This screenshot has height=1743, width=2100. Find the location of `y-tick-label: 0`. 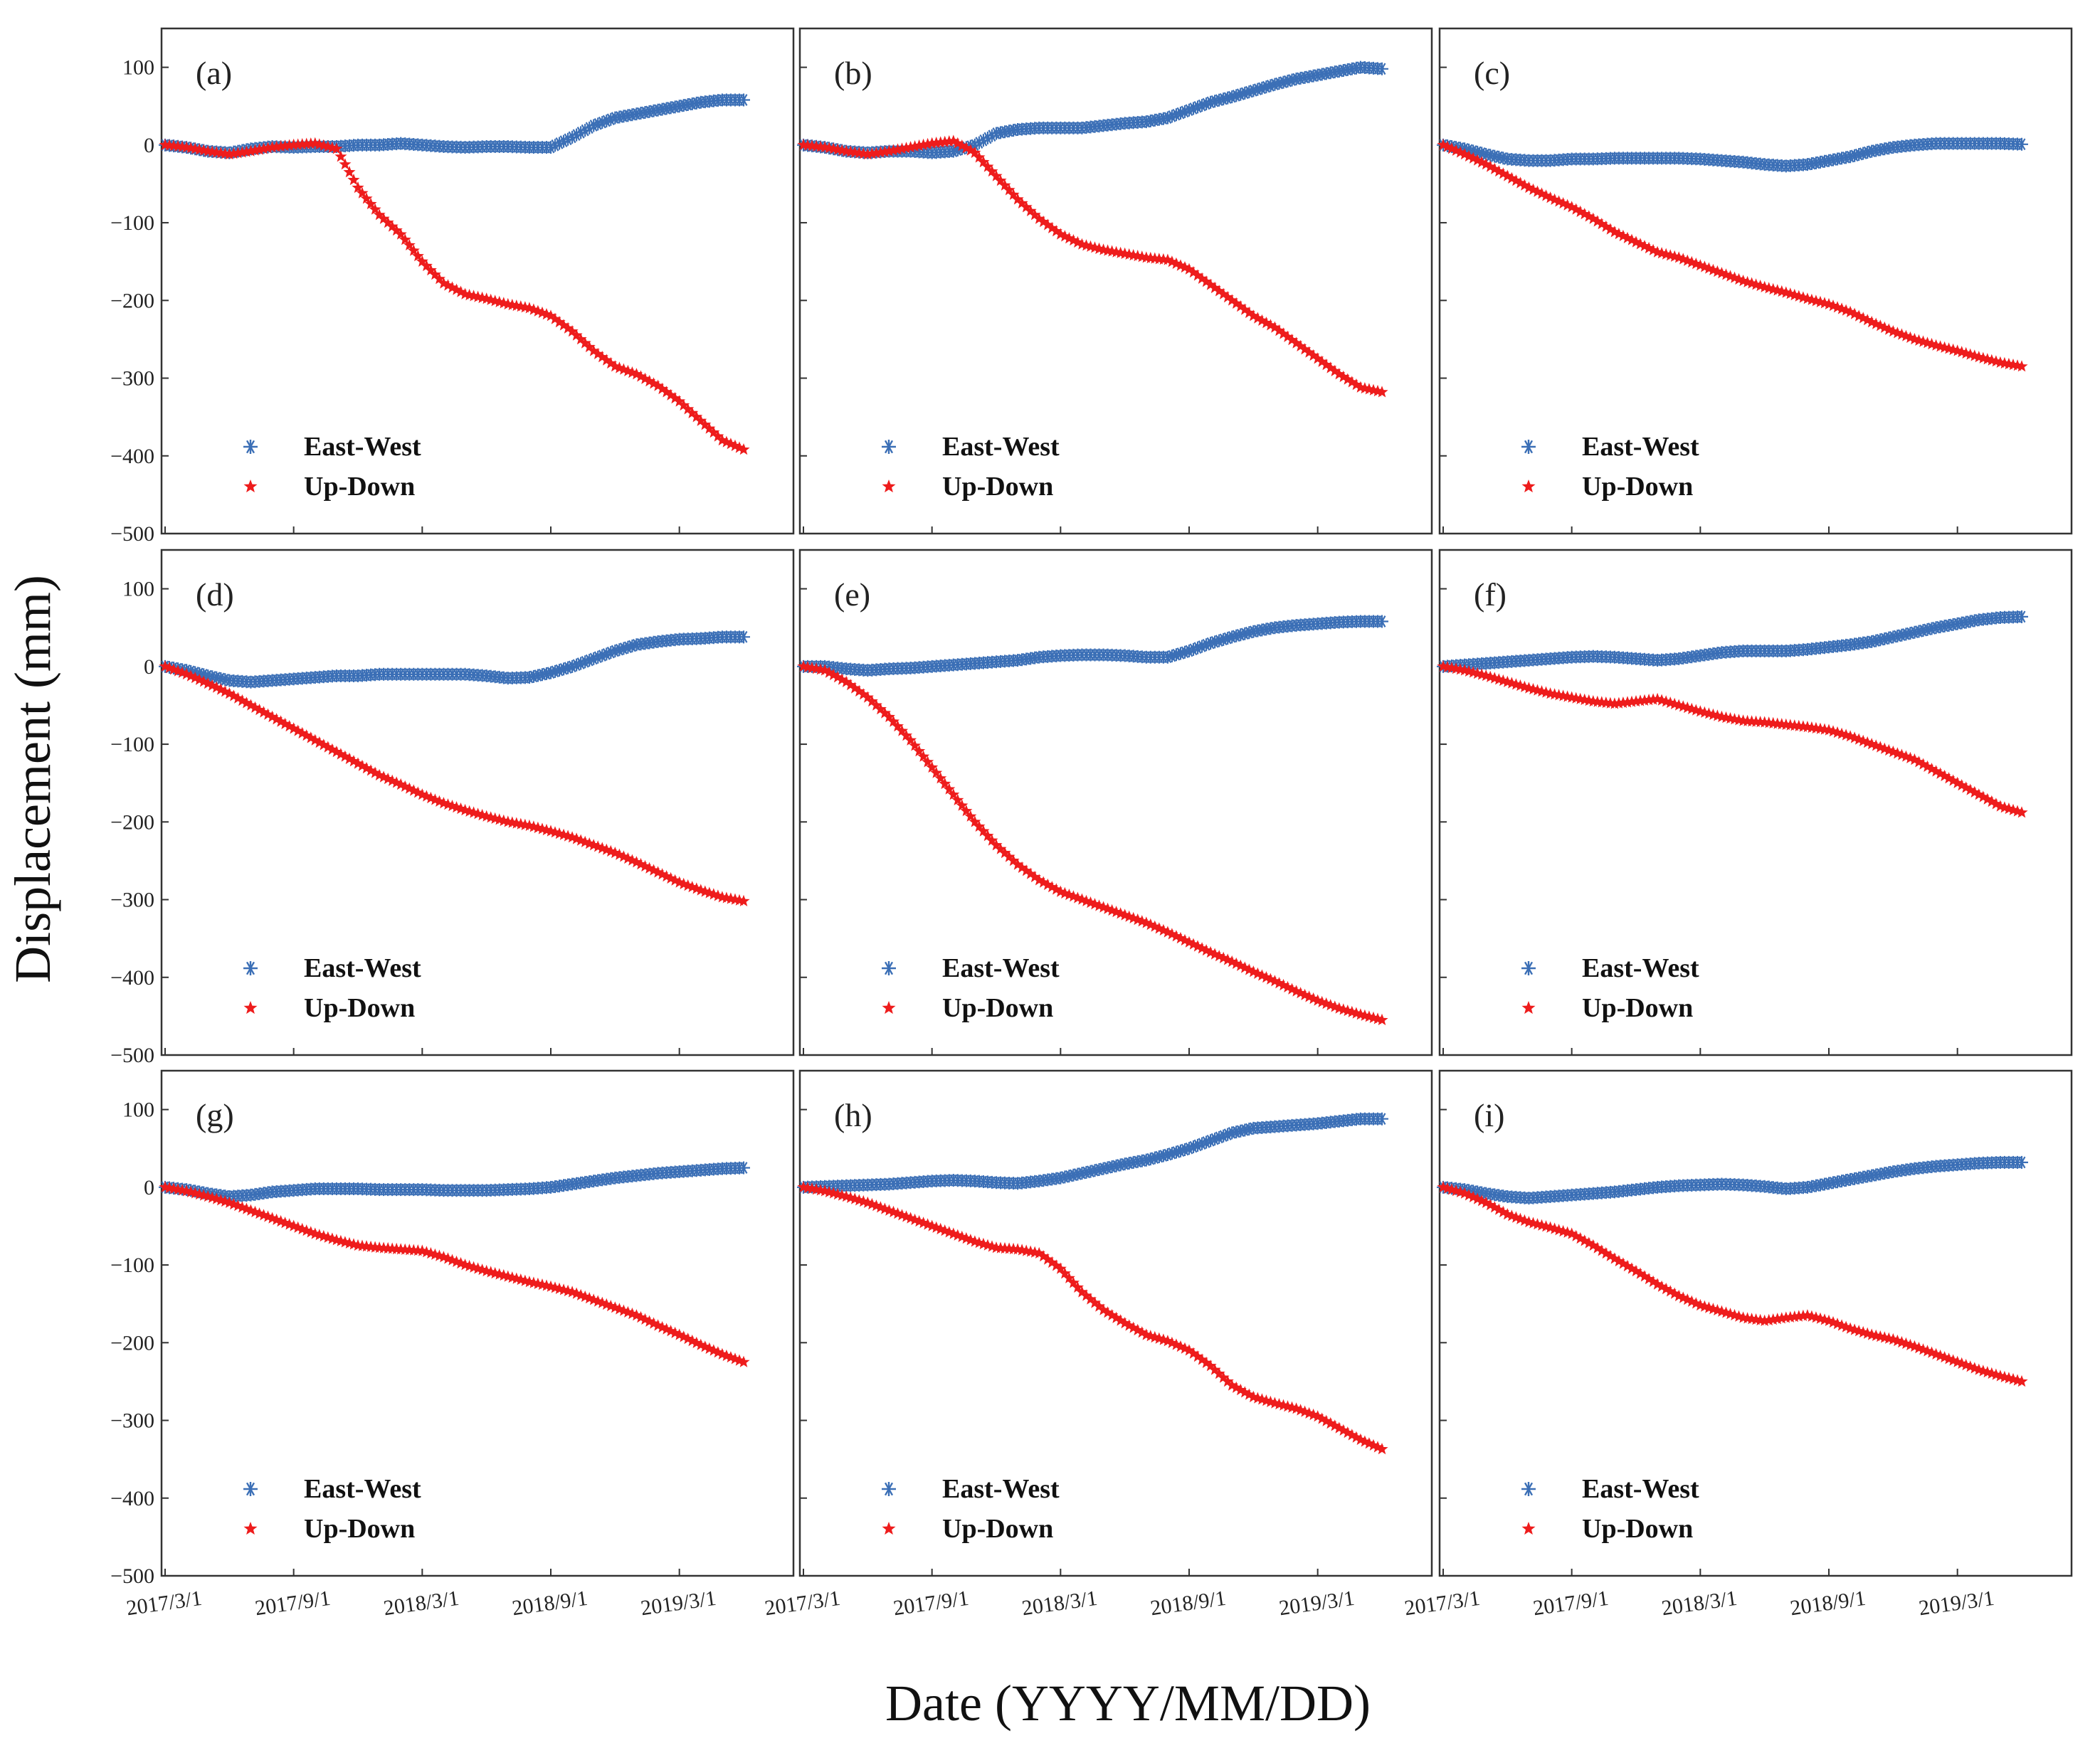

y-tick-label: 0 is located at coordinates (149, 667).